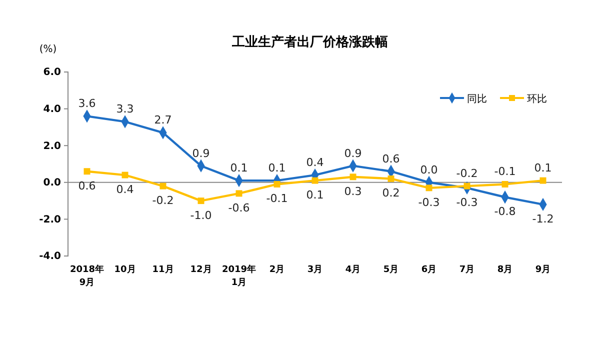 The height and width of the screenshot is (338, 600). I want to click on data-label: 3.3, so click(125, 109).